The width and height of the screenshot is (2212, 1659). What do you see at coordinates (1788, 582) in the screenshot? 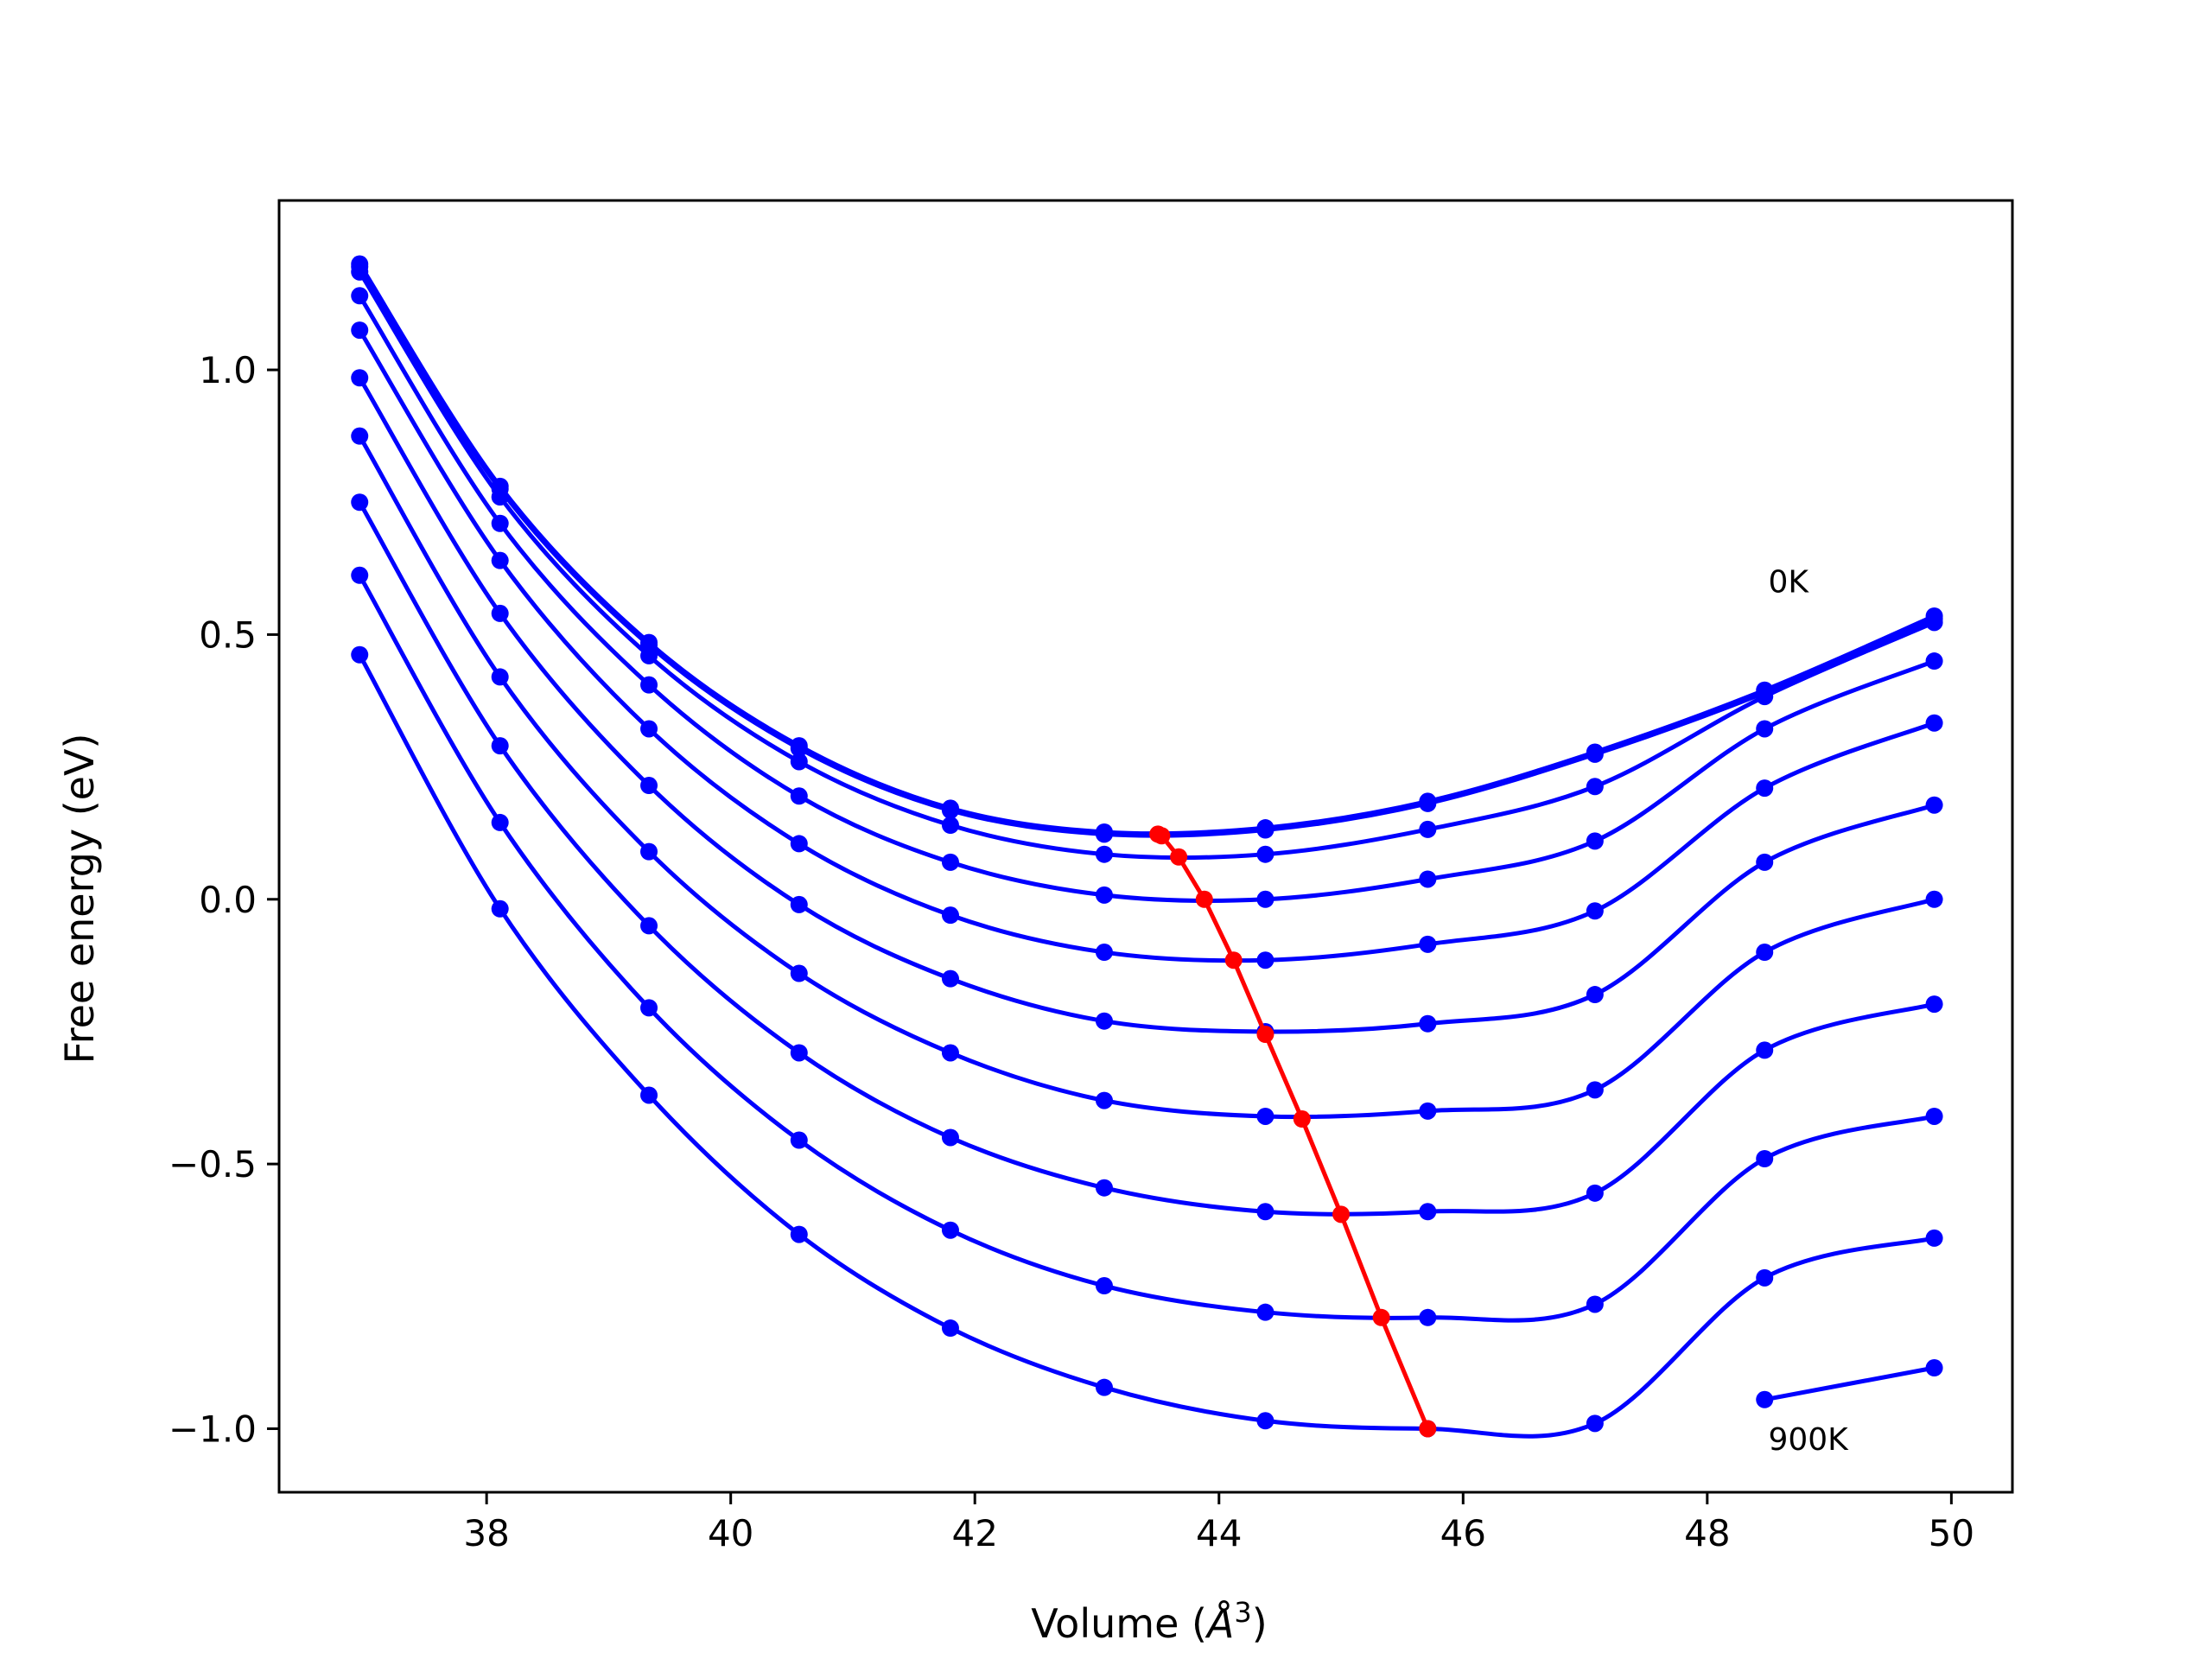
I see `annotation-0k: 0K` at bounding box center [1788, 582].